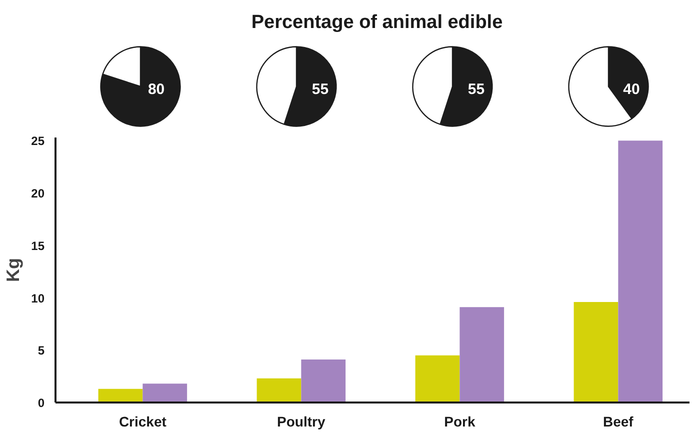 Image resolution: width=694 pixels, height=447 pixels. What do you see at coordinates (618, 422) in the screenshot?
I see `x-tick-label: Beef` at bounding box center [618, 422].